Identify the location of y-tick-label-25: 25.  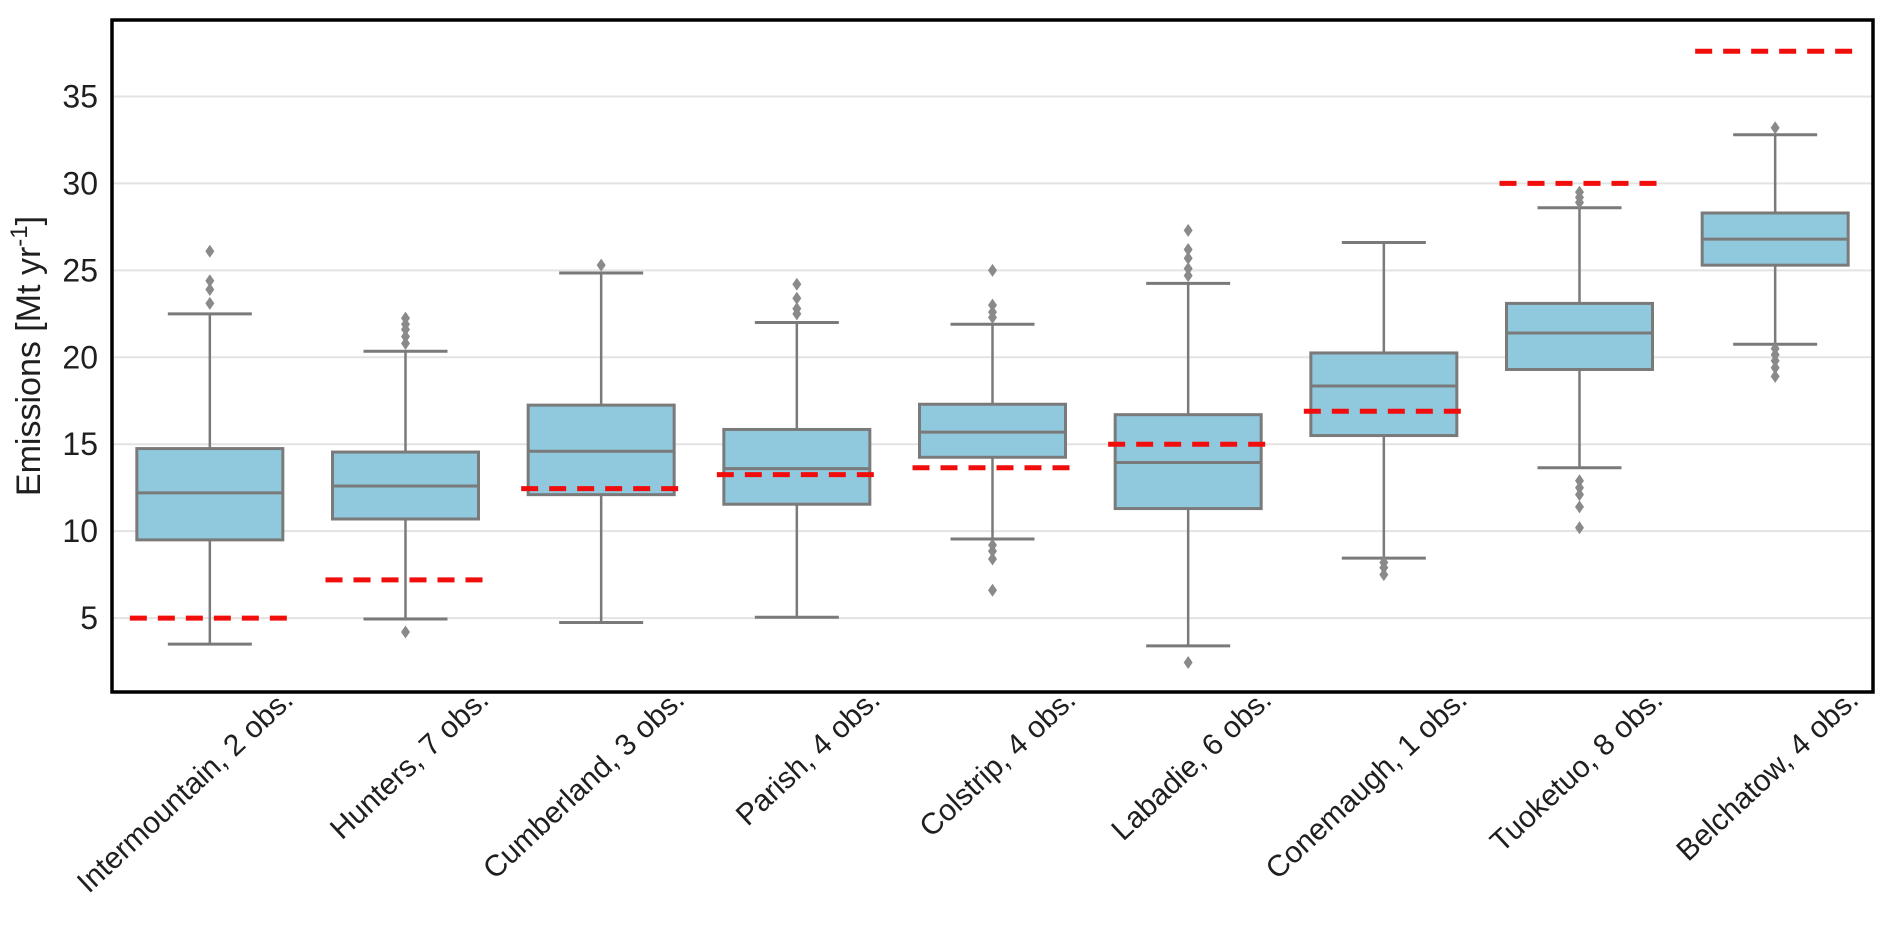
(80, 270).